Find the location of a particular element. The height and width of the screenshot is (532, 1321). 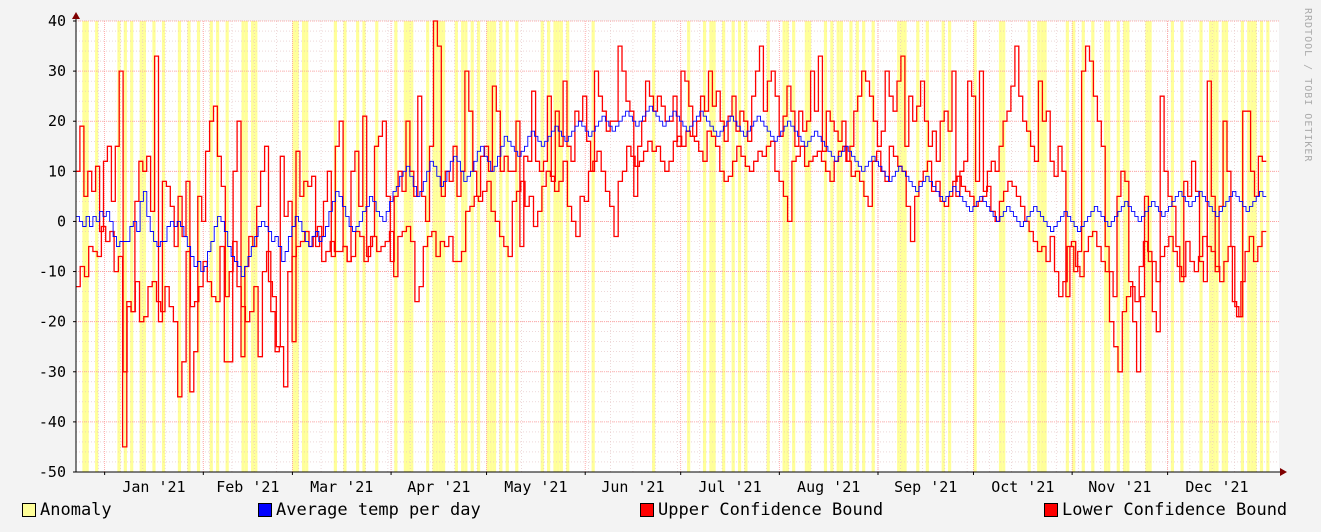

legend-swatch-lower is located at coordinates (1051, 510).